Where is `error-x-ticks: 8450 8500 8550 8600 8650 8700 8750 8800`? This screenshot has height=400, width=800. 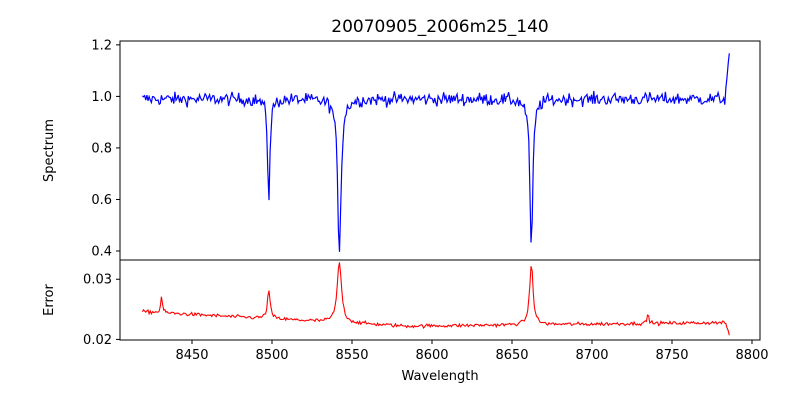 error-x-ticks: 8450 8500 8550 8600 8650 8700 8750 8800 is located at coordinates (472, 351).